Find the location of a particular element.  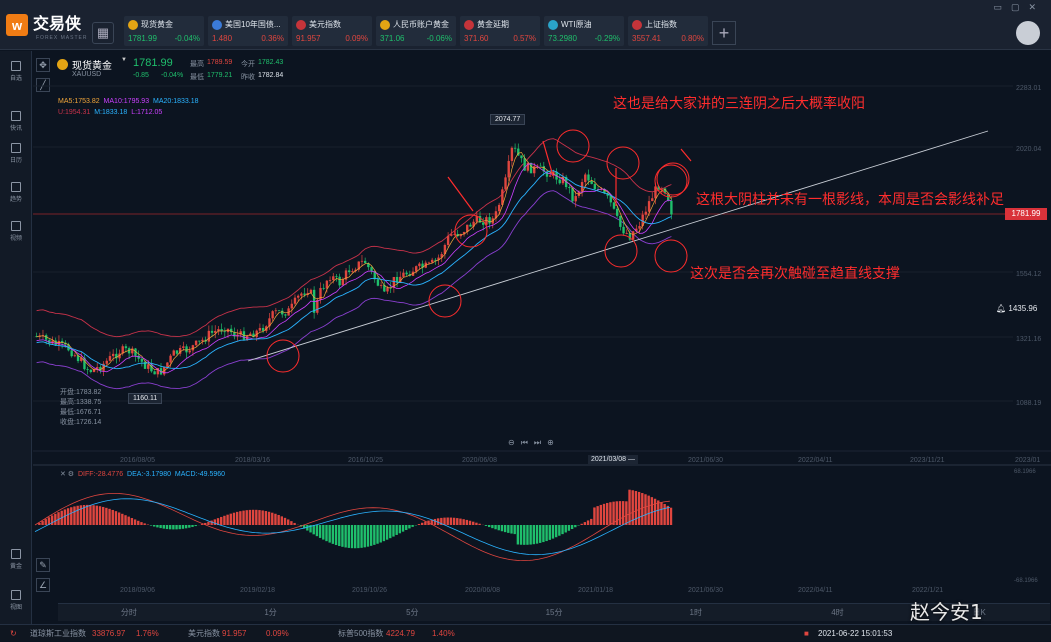

playback-controls: ⊖⏮⏭⊕ is located at coordinates (534, 443).